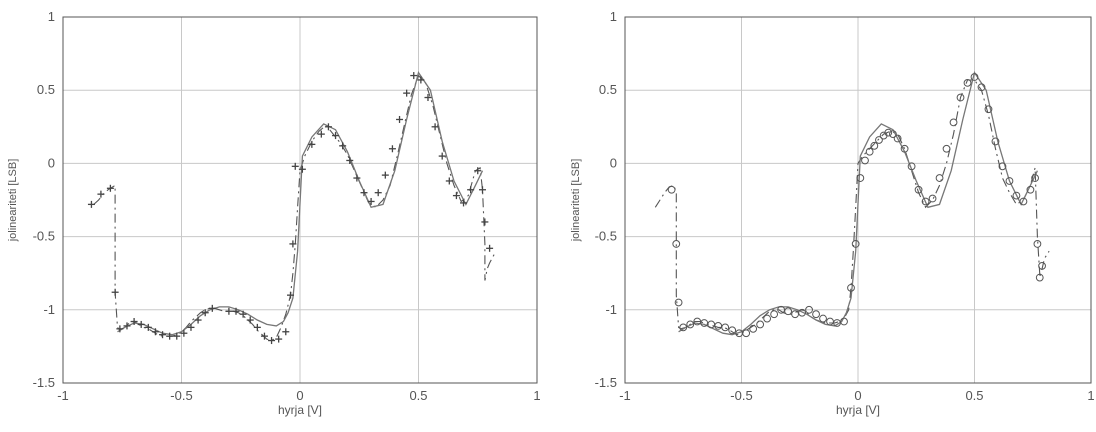 The height and width of the screenshot is (432, 1096). Describe the element at coordinates (13, 201) in the screenshot. I see `chart-1-y-axis-label: jolineariteti [LSB]` at that location.